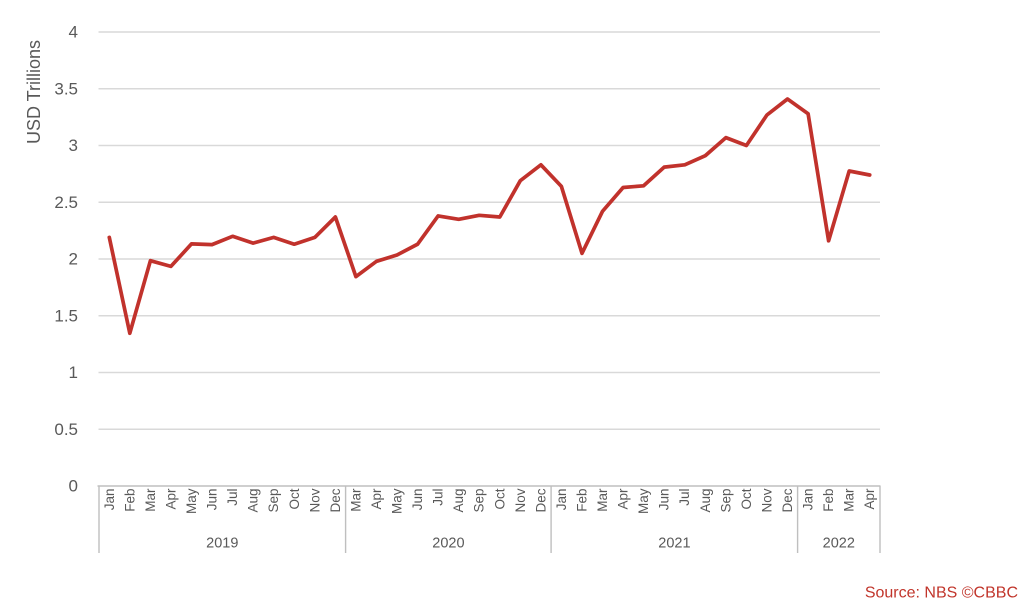 The image size is (1024, 604). Describe the element at coordinates (66, 429) in the screenshot. I see `svg-text: 0.5` at that location.